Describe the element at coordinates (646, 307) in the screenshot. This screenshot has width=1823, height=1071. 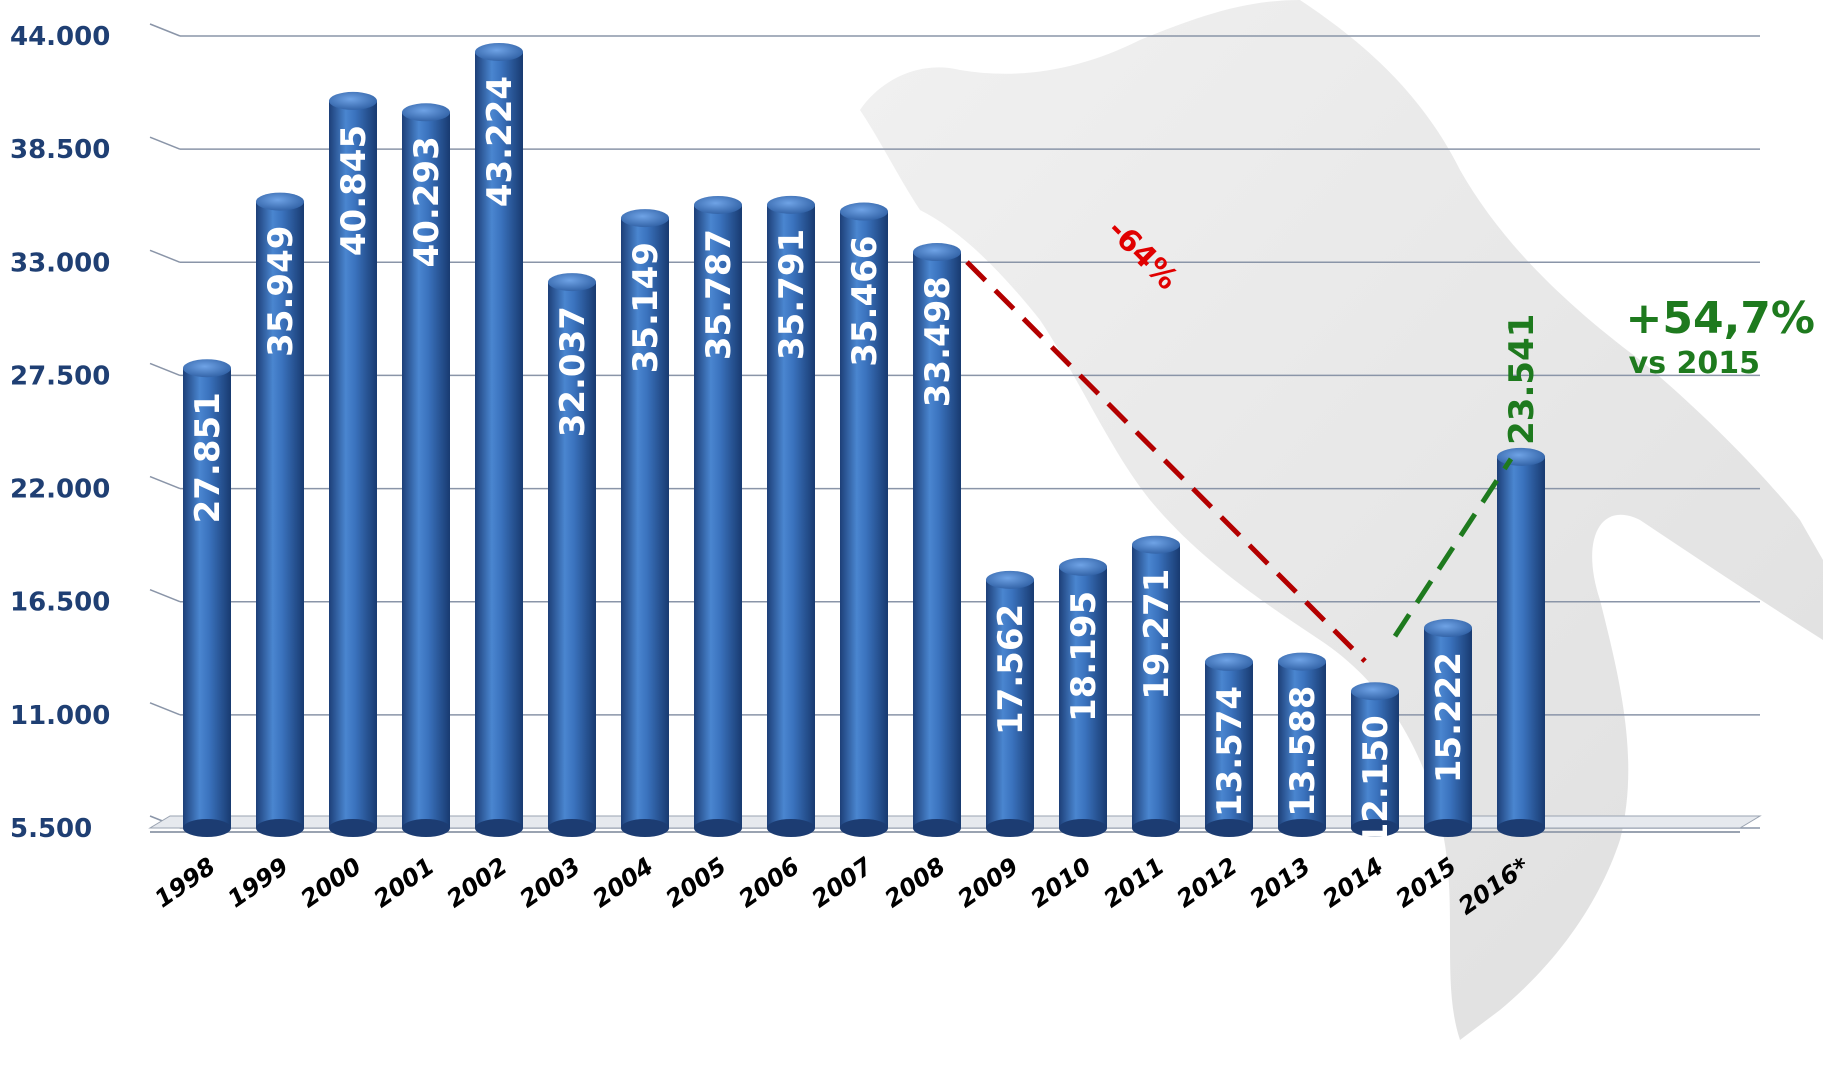
I see `bar-value-label: 35.149` at that location.